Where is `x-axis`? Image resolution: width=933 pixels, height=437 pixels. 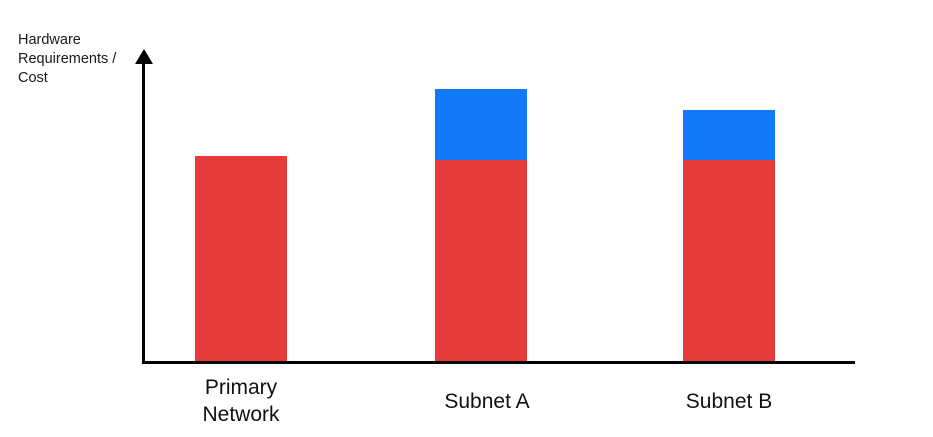 x-axis is located at coordinates (498, 362).